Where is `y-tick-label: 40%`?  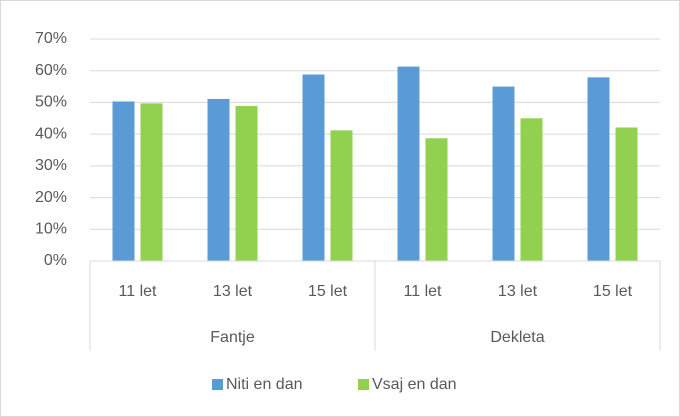
y-tick-label: 40% is located at coordinates (51, 133).